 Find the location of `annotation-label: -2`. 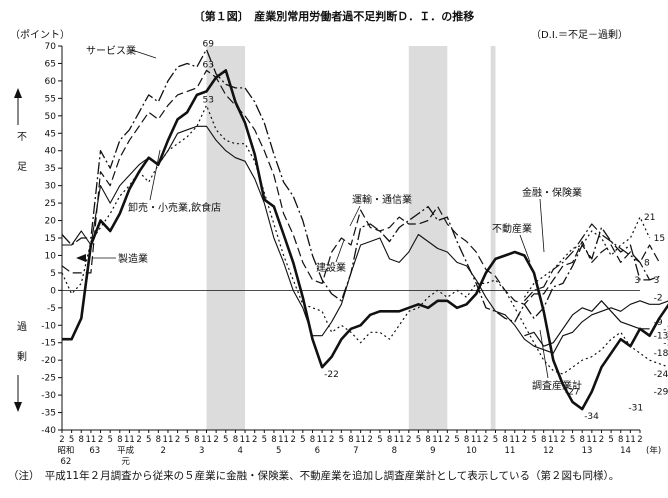

annotation-label: -2 is located at coordinates (658, 298).